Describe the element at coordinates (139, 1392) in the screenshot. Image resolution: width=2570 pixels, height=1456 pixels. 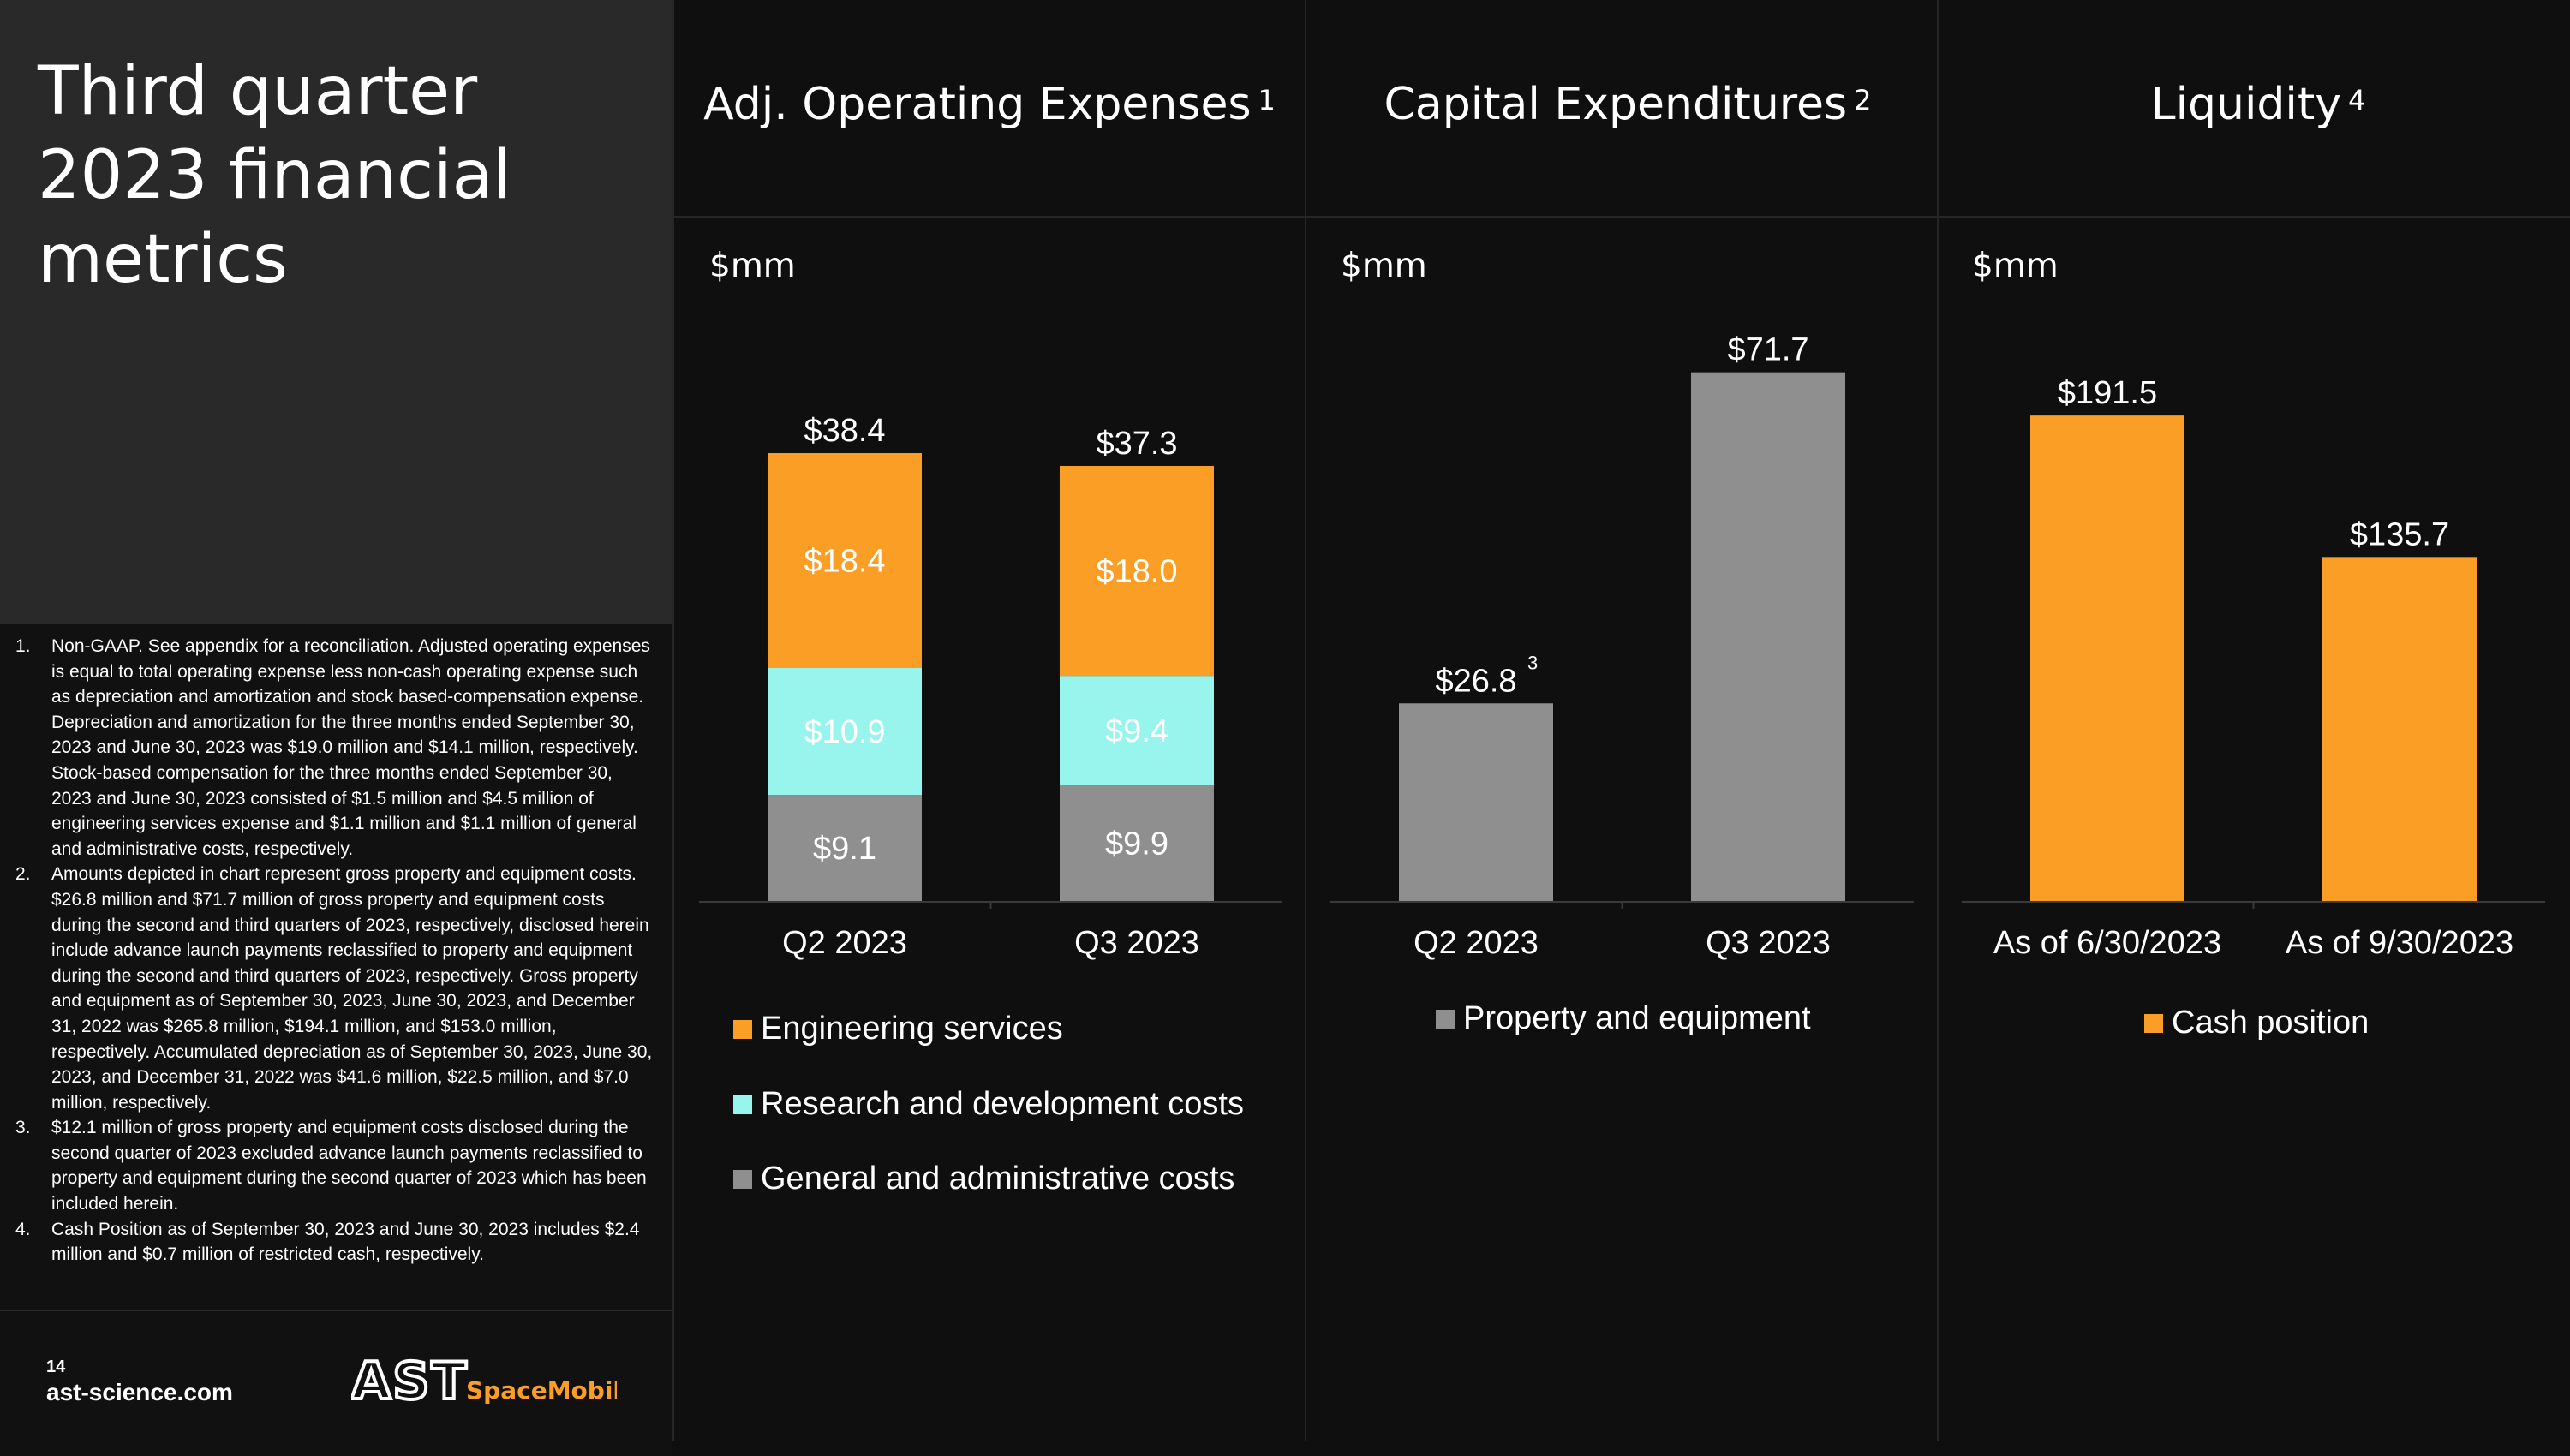
I see `website-link: ast-science.com` at that location.